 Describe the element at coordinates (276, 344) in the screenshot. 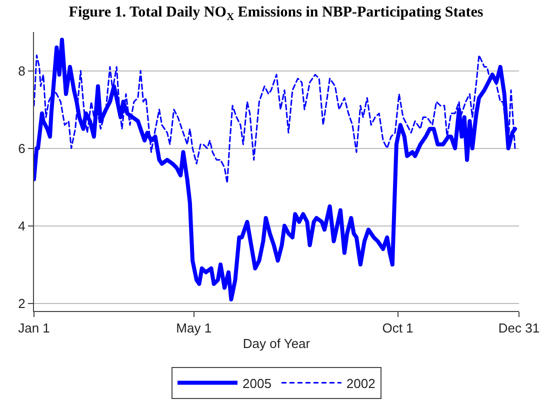

I see `x-axis-title: Day of Year` at that location.